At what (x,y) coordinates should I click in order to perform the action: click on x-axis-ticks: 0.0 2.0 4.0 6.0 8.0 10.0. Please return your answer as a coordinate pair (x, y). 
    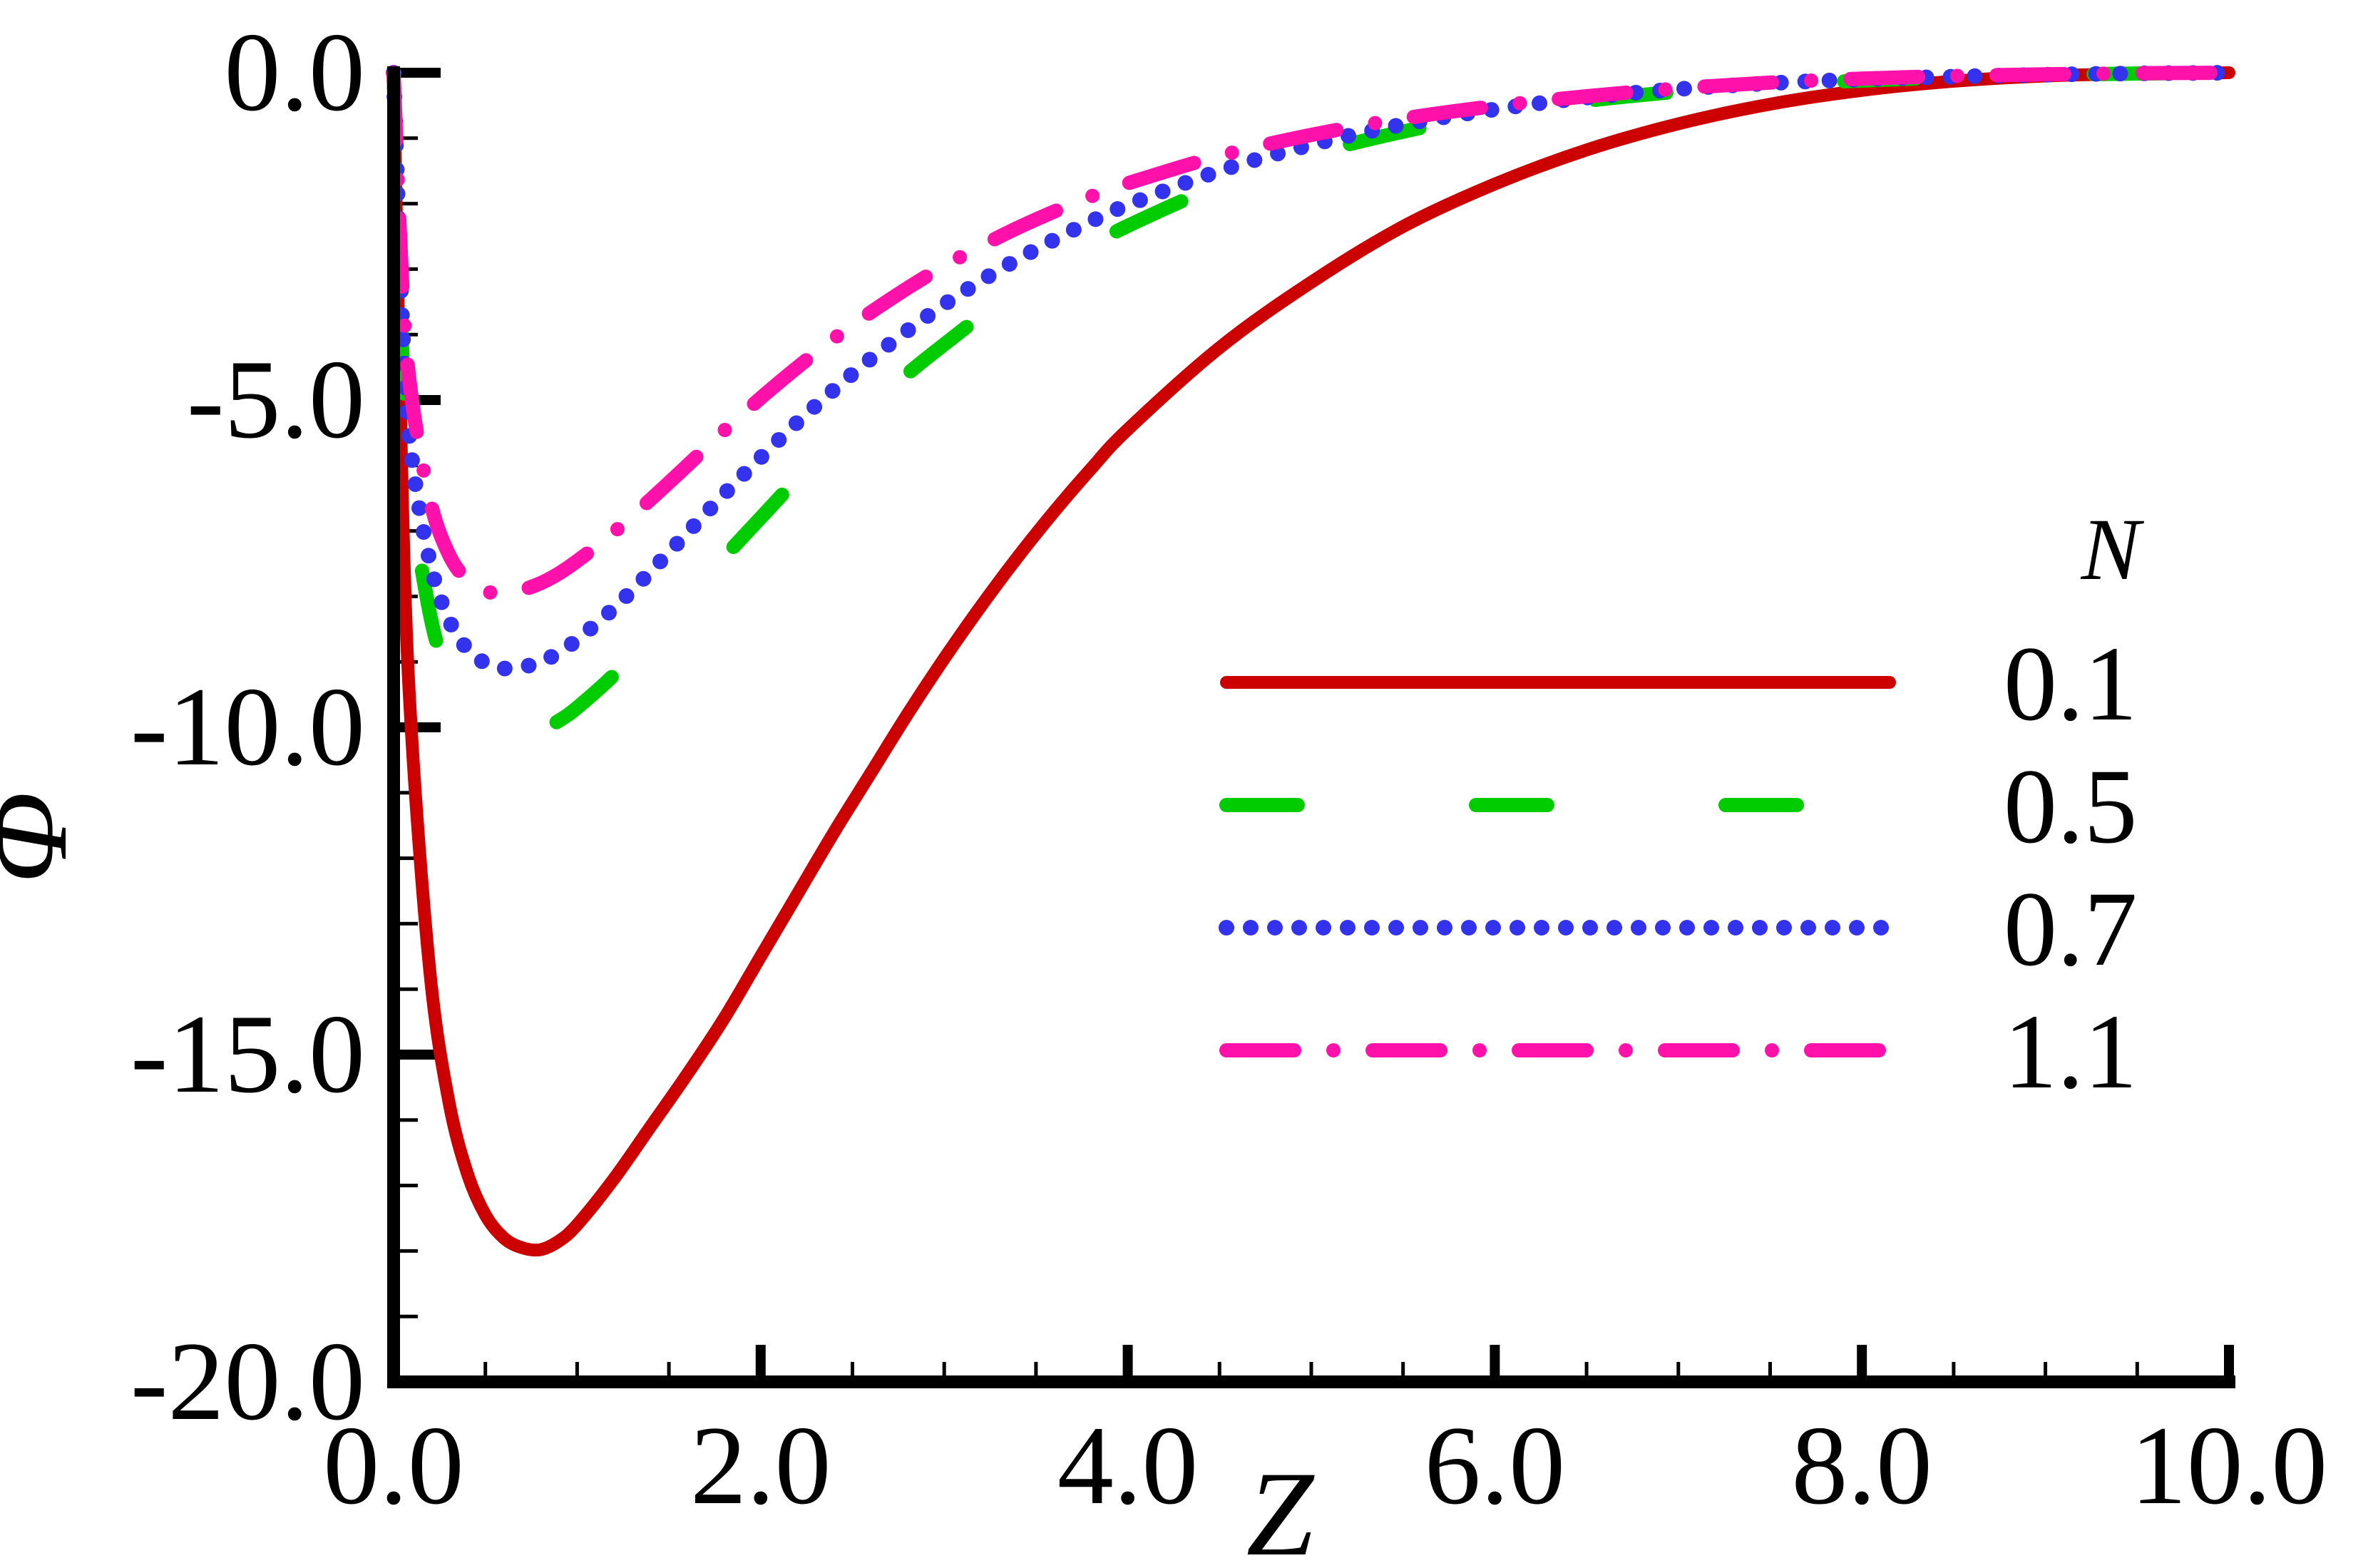
    Looking at the image, I should click on (1325, 1436).